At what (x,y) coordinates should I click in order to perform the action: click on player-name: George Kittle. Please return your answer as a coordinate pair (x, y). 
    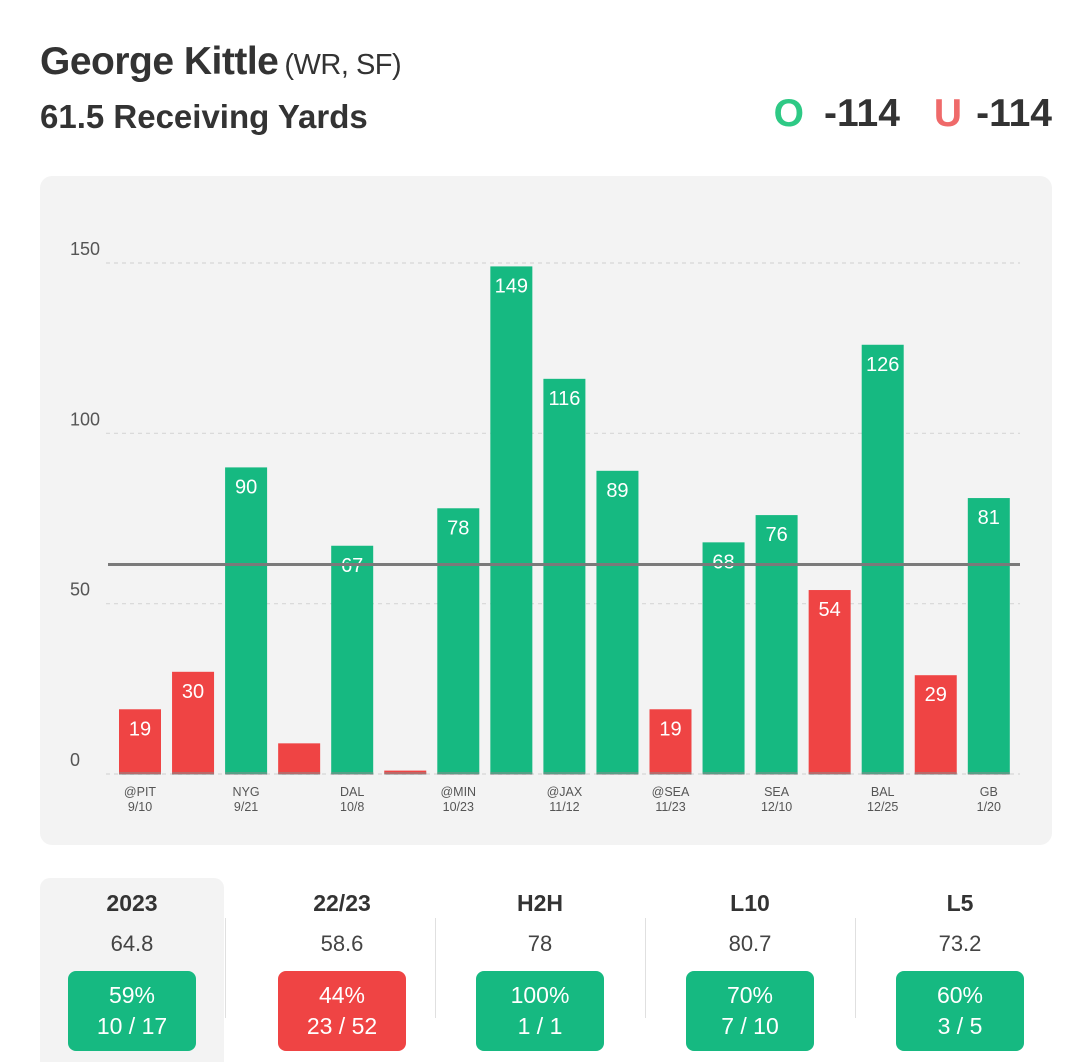
    Looking at the image, I should click on (159, 61).